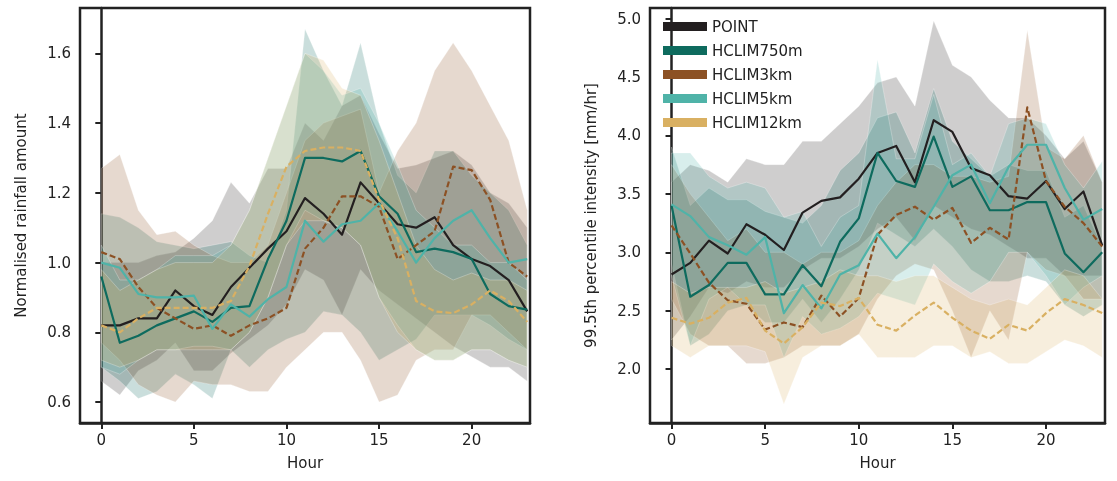 The width and height of the screenshot is (1117, 481). I want to click on legend-label: HCLIM12km, so click(757, 122).